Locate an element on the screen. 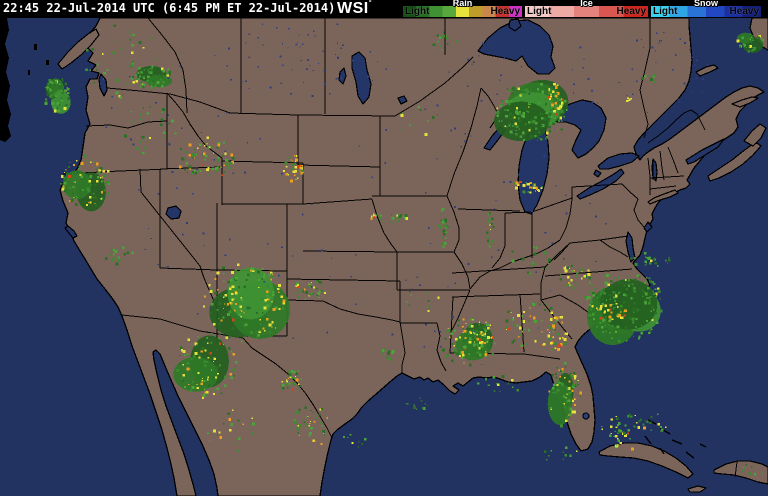  lake-nipigon is located at coordinates (515, 25).